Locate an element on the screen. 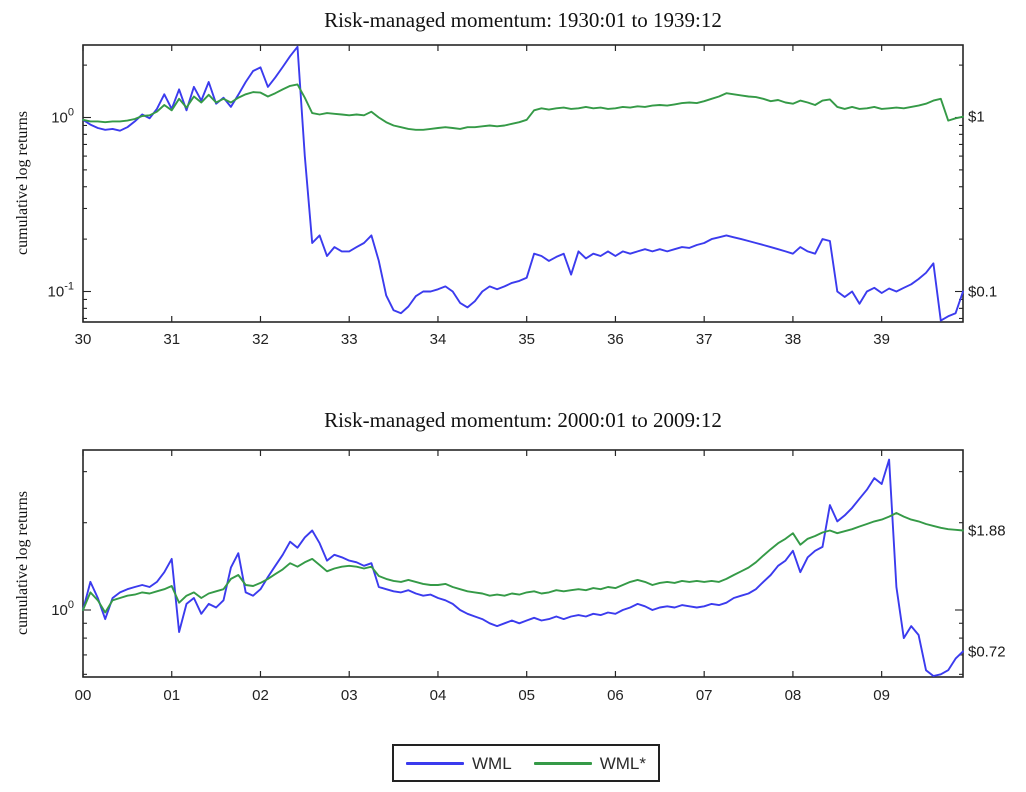 This screenshot has height=792, width=1026. x-tick-label: 02 is located at coordinates (260, 695).